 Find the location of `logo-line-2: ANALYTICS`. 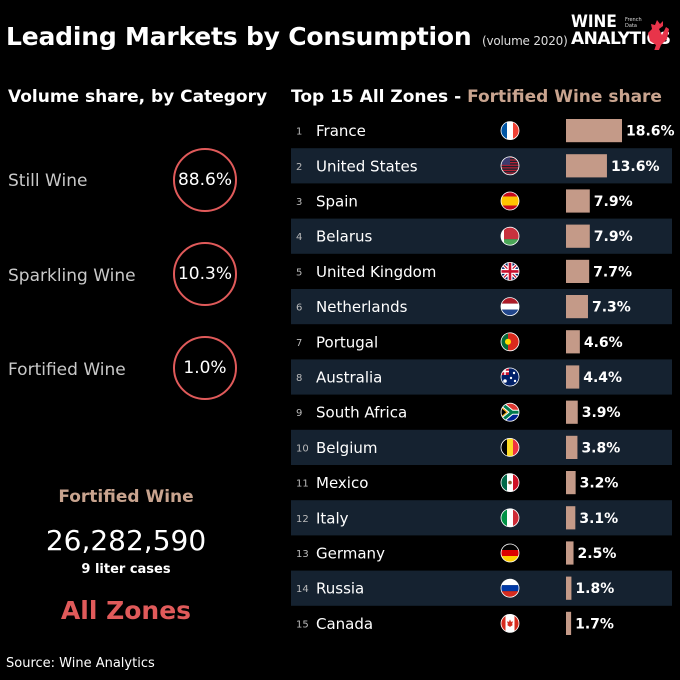

logo-line-2: ANALYTICS is located at coordinates (621, 39).